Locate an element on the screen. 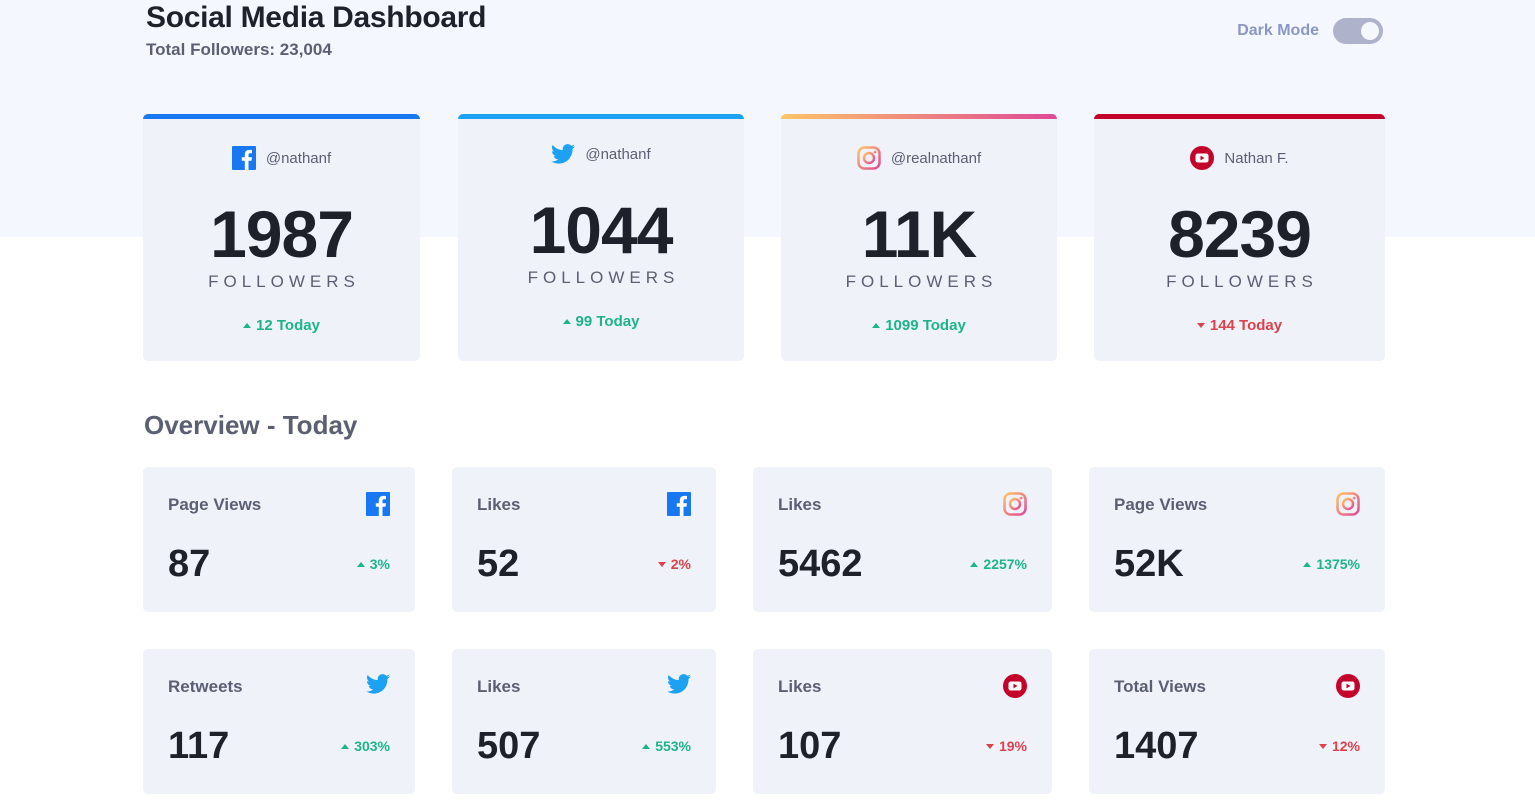 The image size is (1535, 808). overview-card-change-text: 2257% is located at coordinates (1005, 564).